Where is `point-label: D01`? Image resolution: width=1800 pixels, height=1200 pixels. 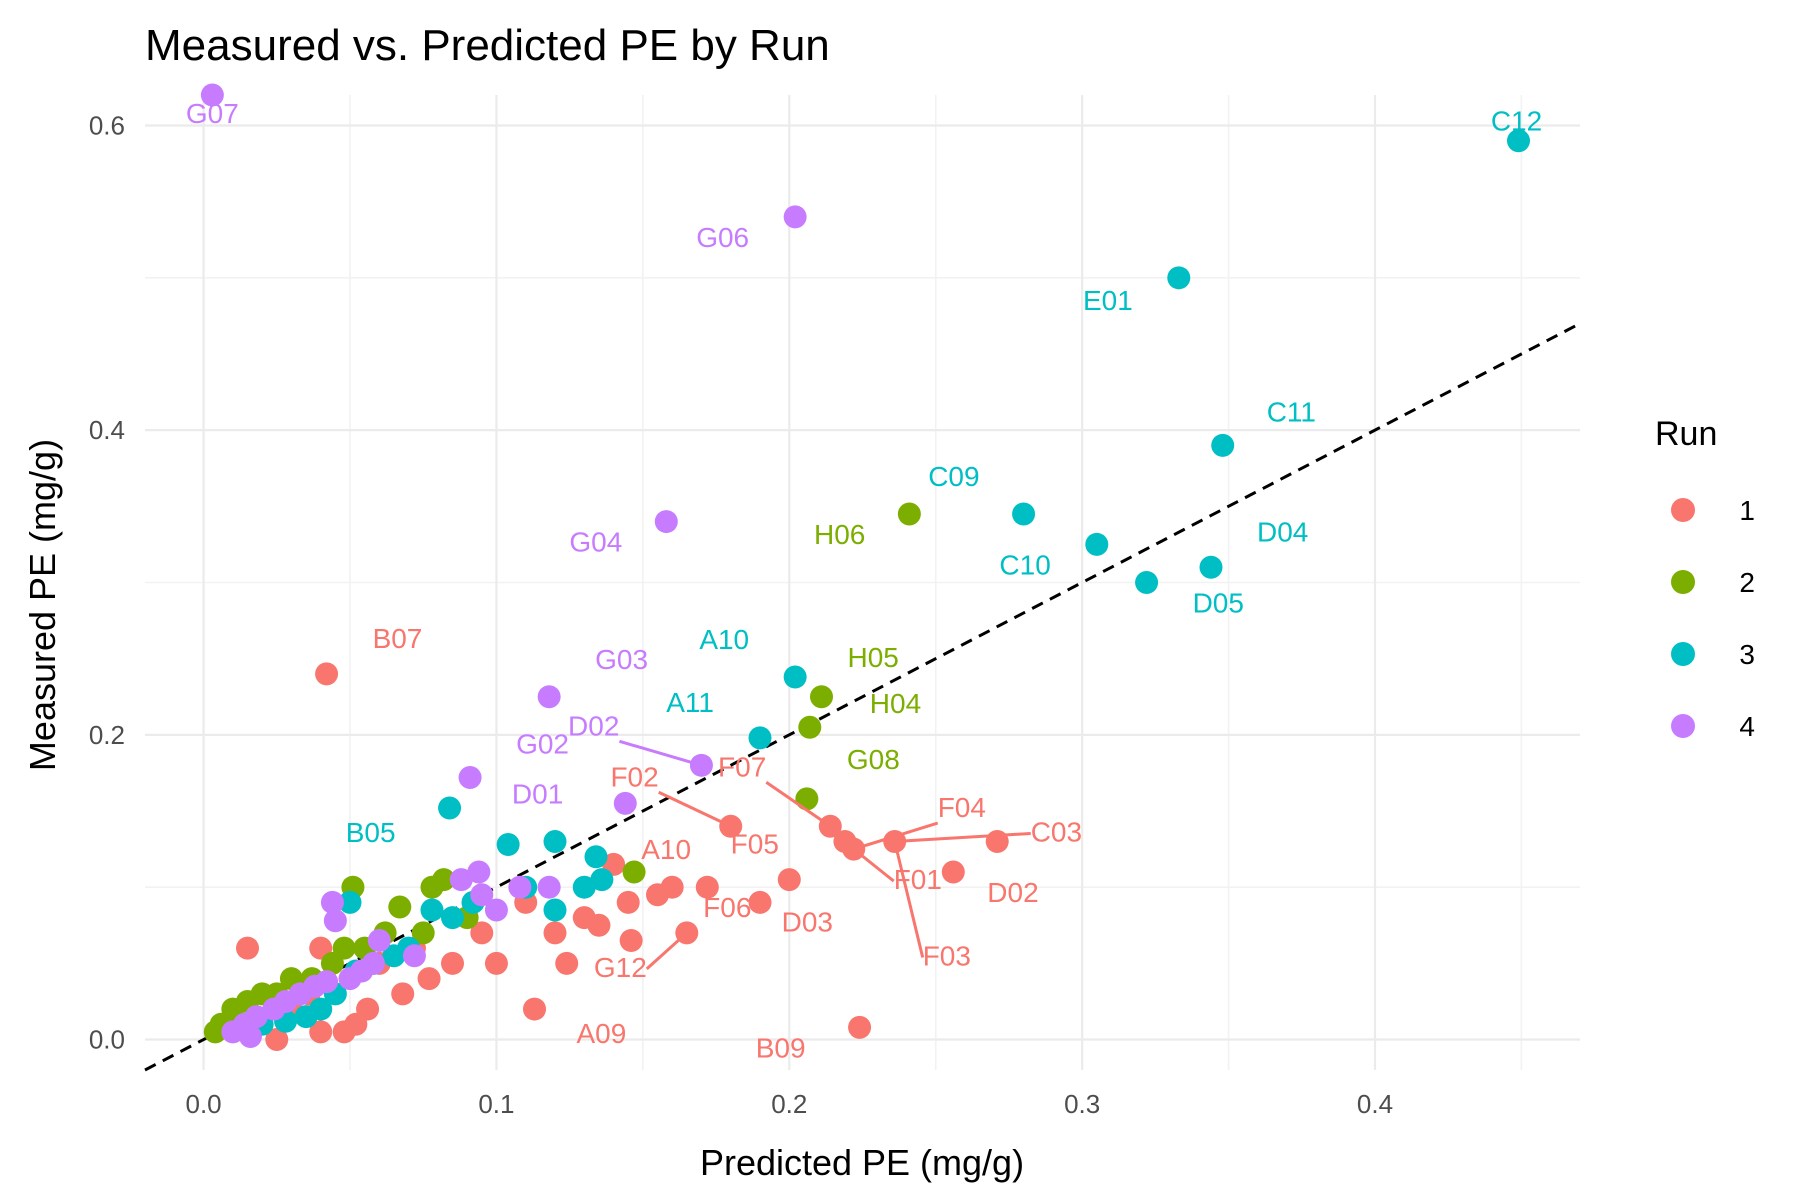
point-label: D01 is located at coordinates (537, 793).